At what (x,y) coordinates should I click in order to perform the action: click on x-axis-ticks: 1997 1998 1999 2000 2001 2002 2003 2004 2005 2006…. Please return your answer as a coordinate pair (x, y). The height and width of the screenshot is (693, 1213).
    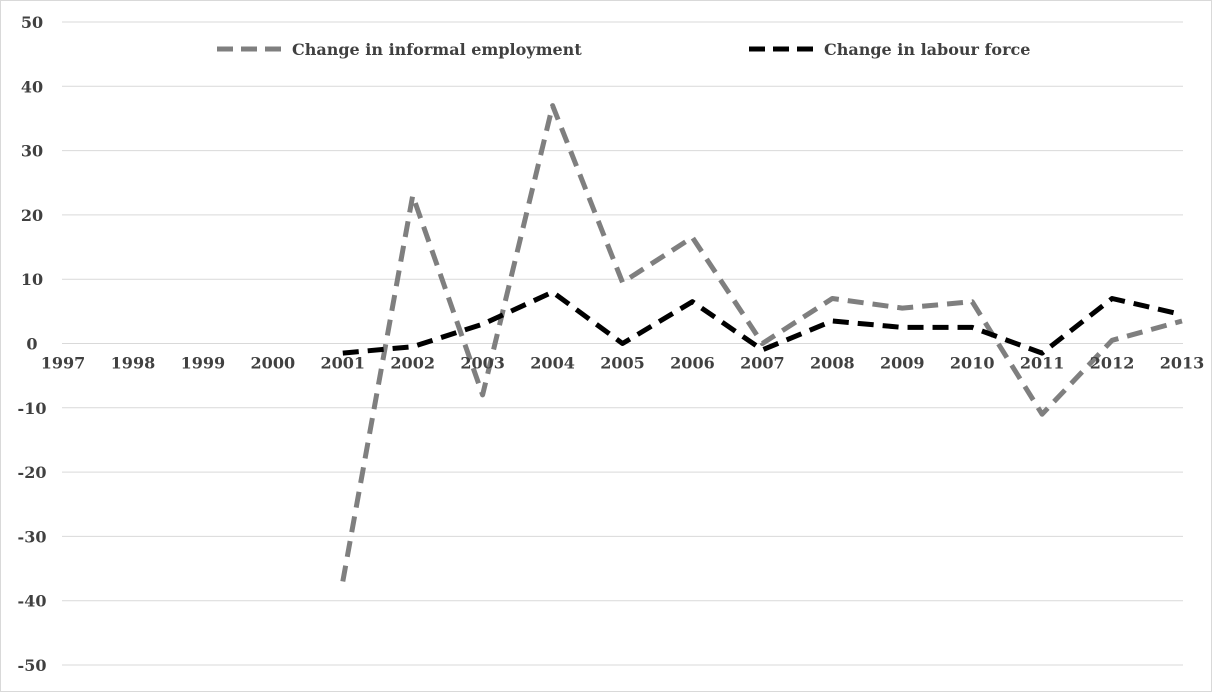
    Looking at the image, I should click on (623, 363).